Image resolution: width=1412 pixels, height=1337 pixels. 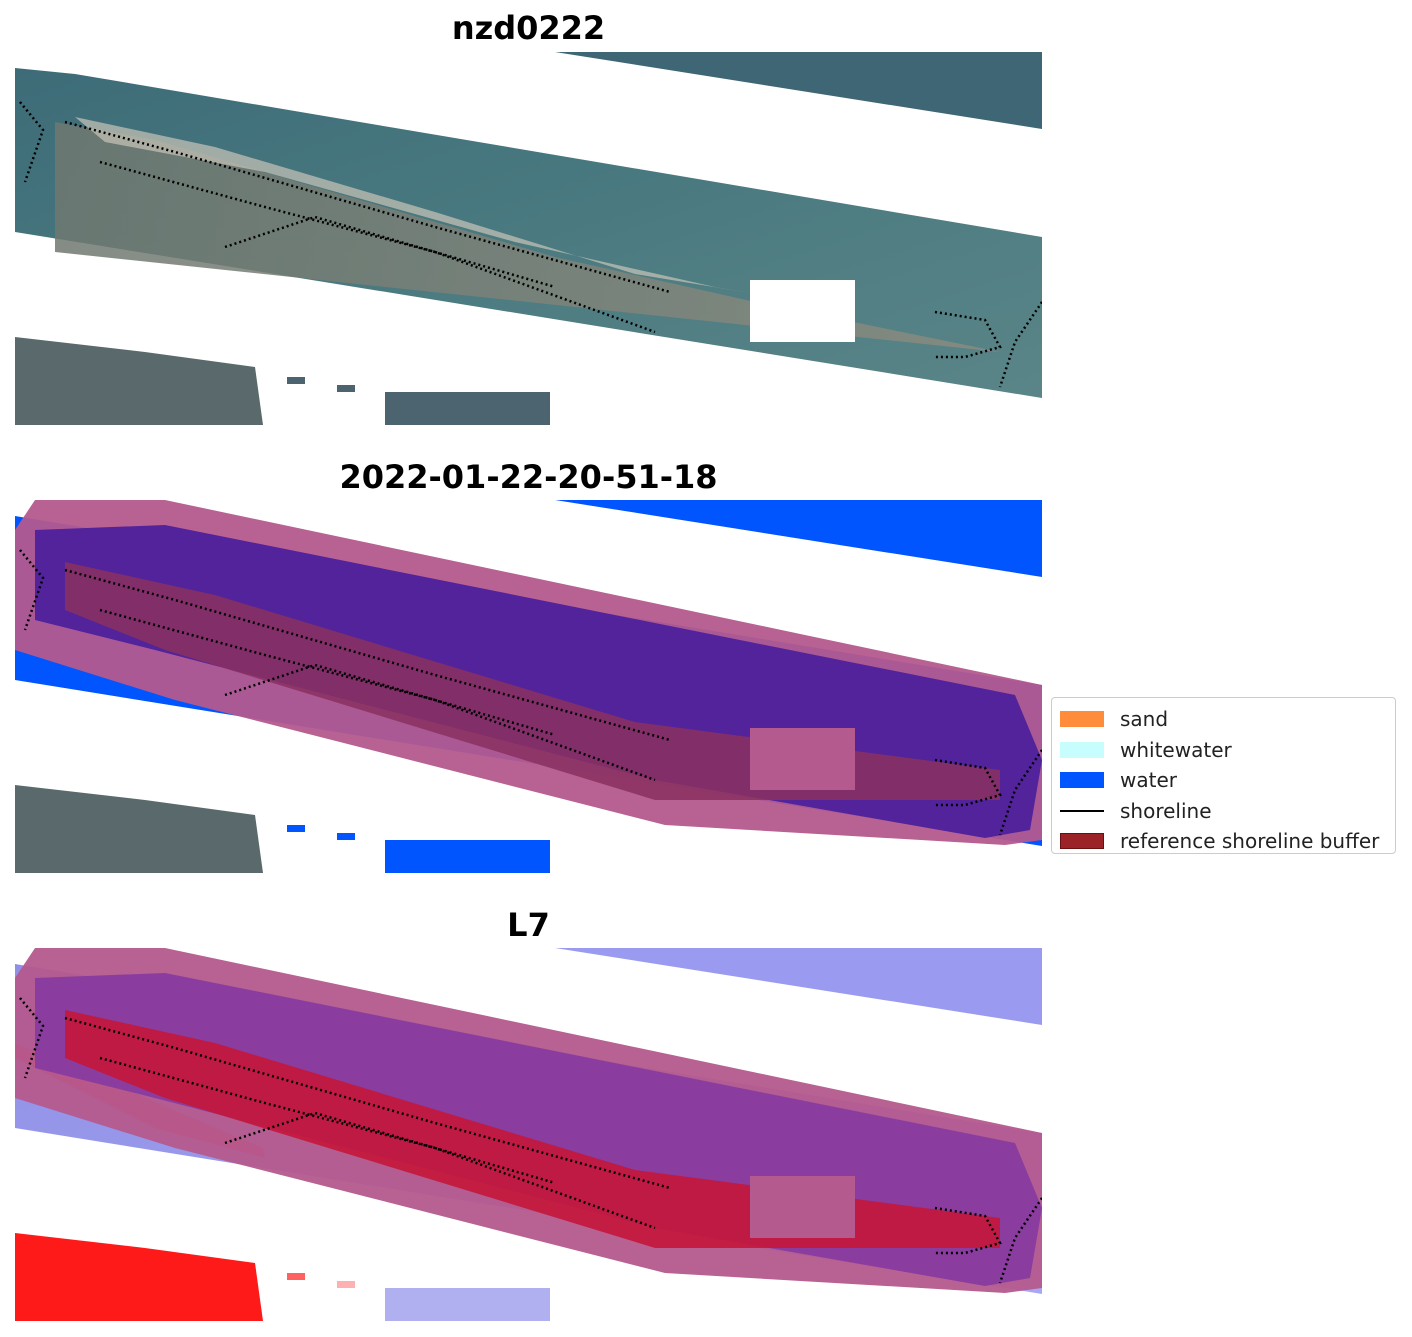 I want to click on legend-item-reference-buffer: reference shoreline buffer, so click(x=1223, y=841).